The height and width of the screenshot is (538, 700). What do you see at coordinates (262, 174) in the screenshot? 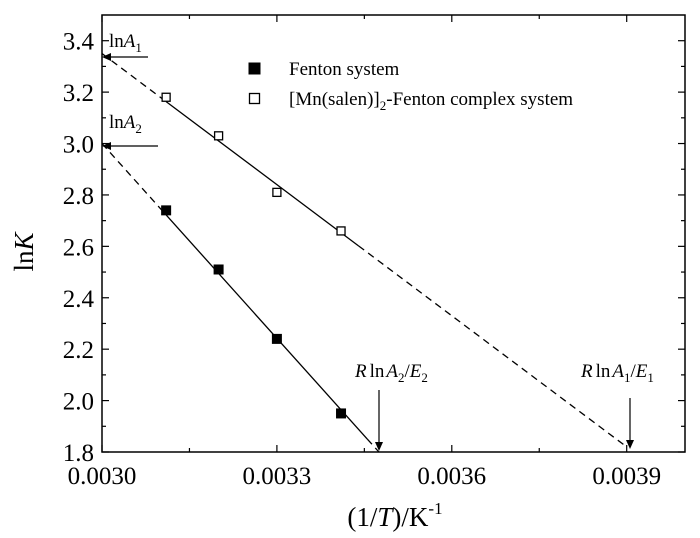
I see `fit-line-1-fit` at bounding box center [262, 174].